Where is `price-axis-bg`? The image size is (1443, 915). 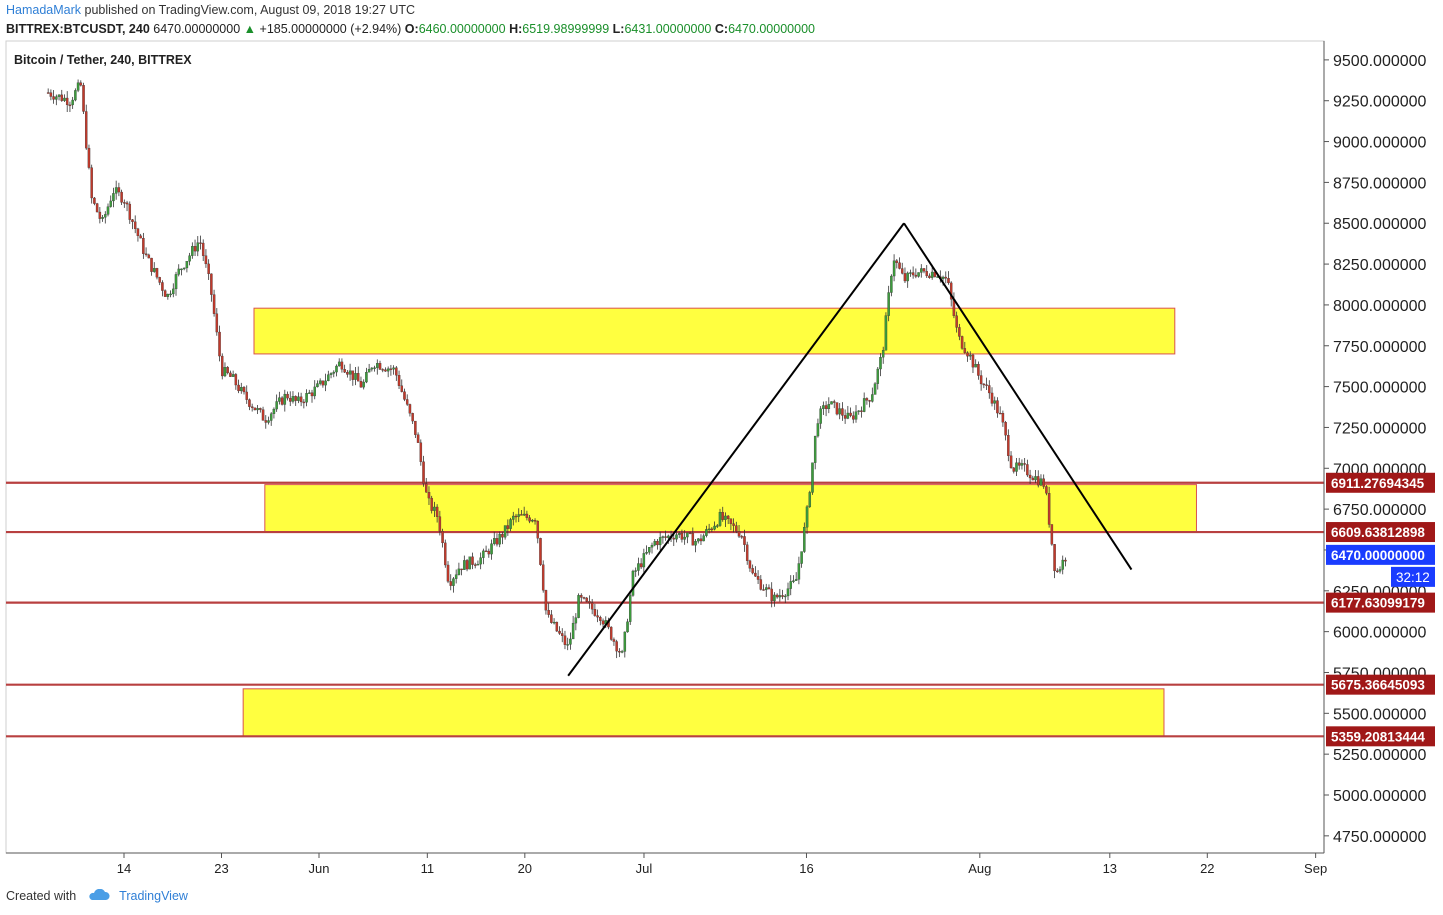
price-axis-bg is located at coordinates (1383, 447).